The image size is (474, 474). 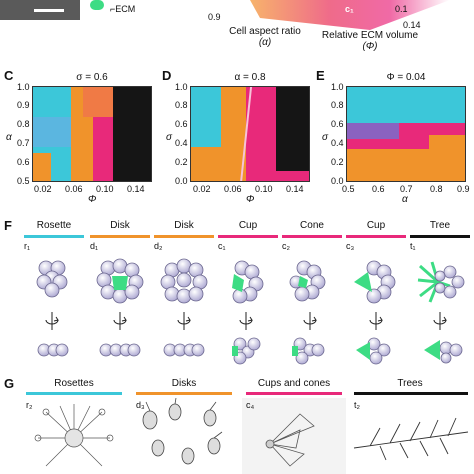 I want to click on panel-c-xtick: 0.14, so click(x=136, y=189).